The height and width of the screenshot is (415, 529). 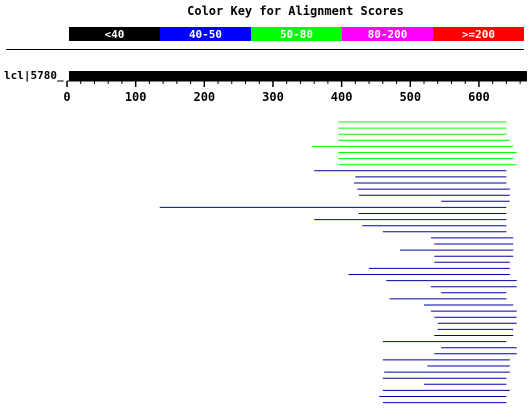 What do you see at coordinates (66, 97) in the screenshot?
I see `axis-tick-label: 0` at bounding box center [66, 97].